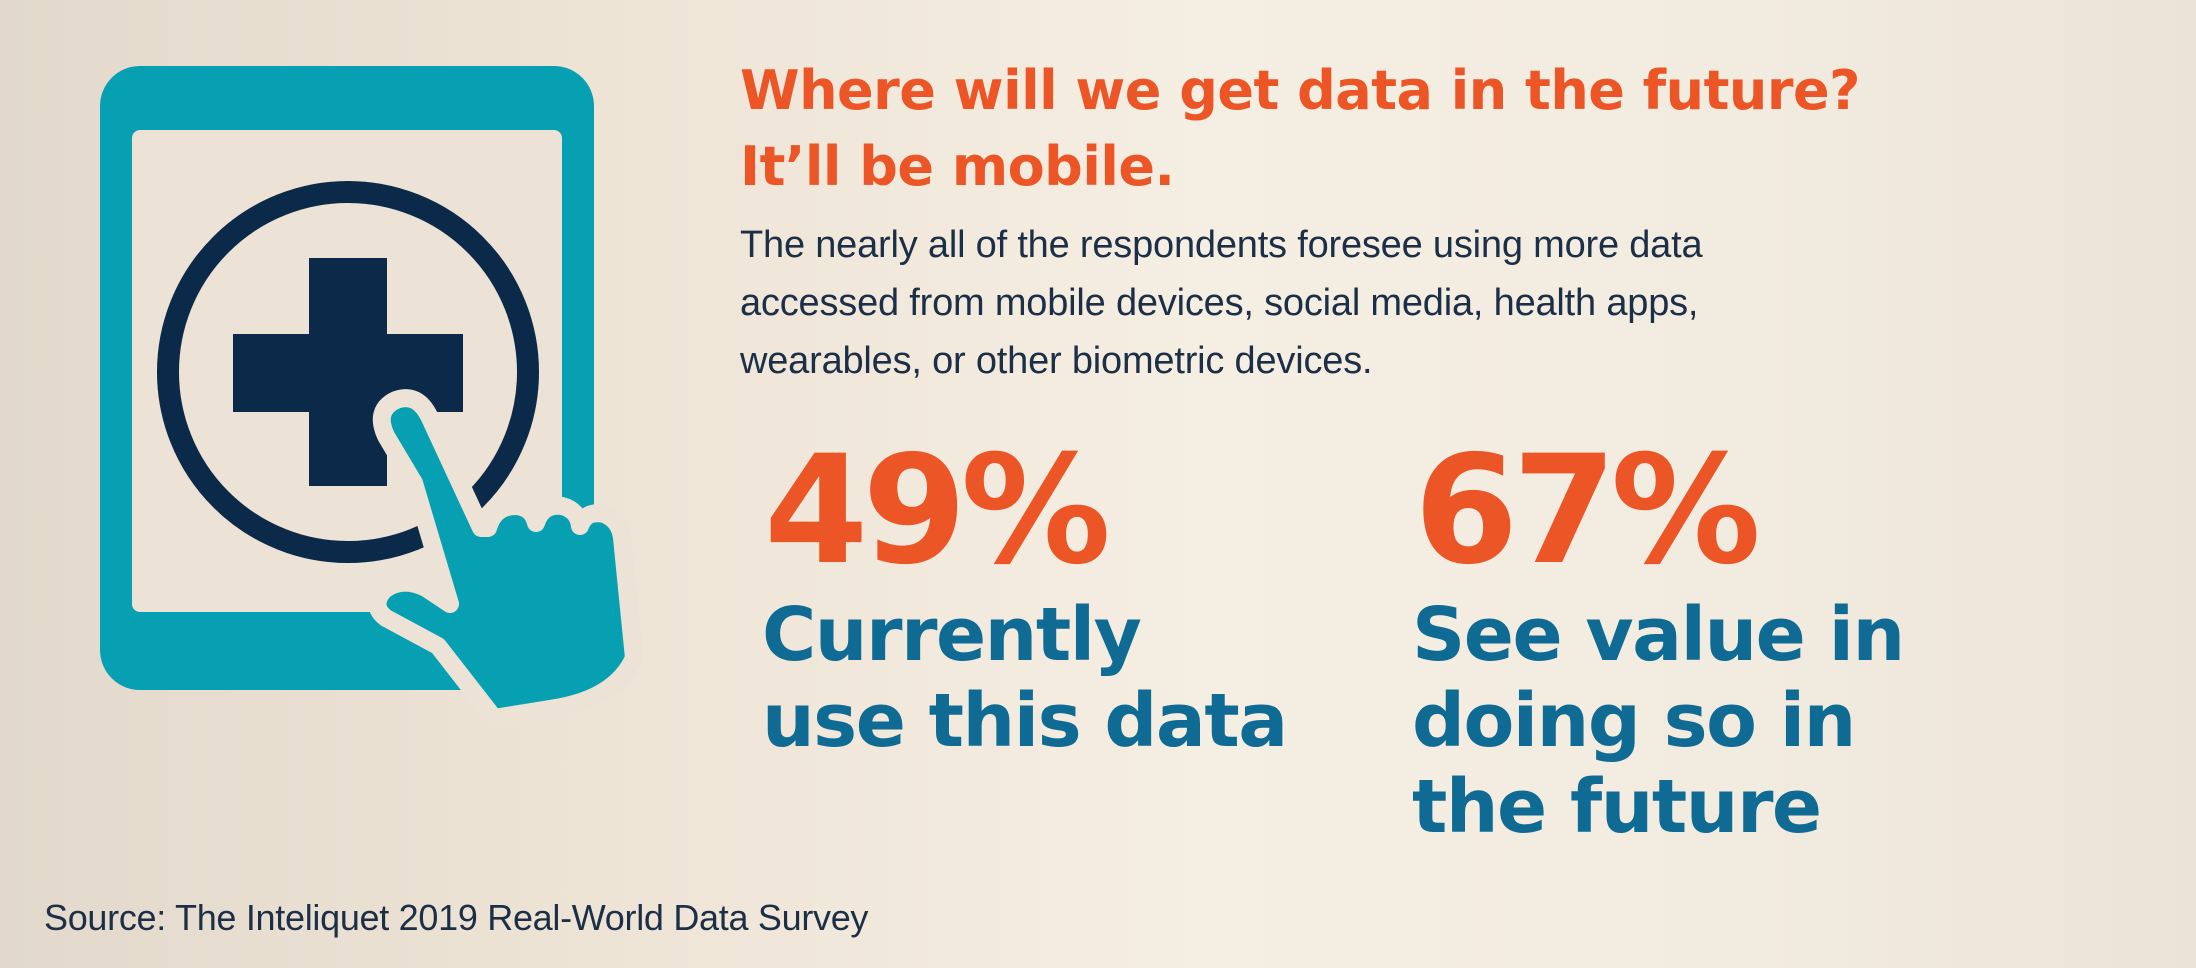 Image resolution: width=2196 pixels, height=968 pixels. I want to click on headline-line-2: It’ll be mobile., so click(957, 166).